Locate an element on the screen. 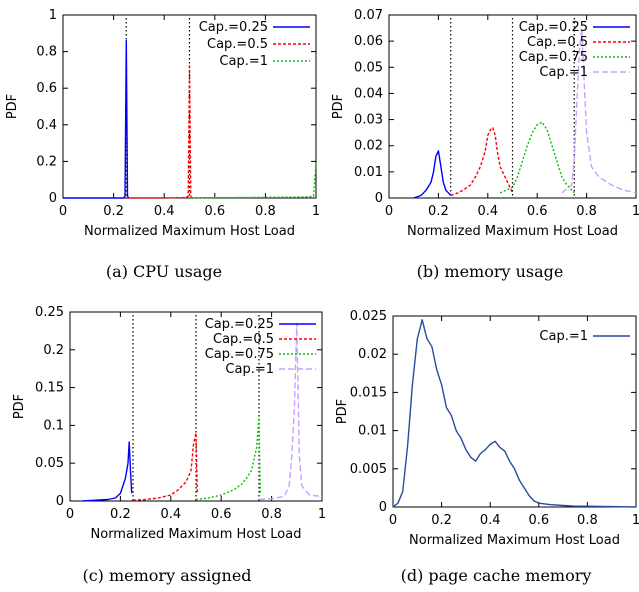  y-tick-label: 1 is located at coordinates (53, 15).